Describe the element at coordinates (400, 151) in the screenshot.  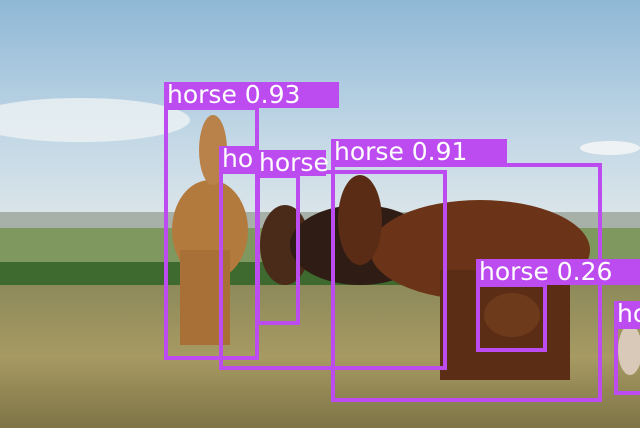
I see `label-text: horse 0.91` at that location.